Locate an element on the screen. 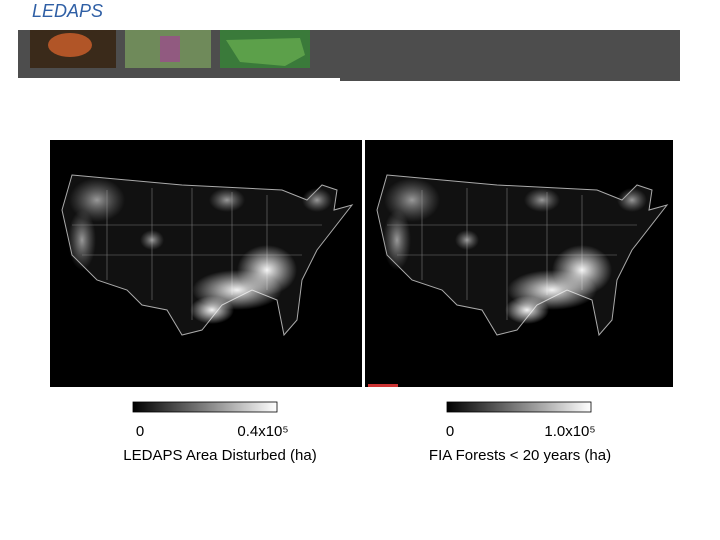 Image resolution: width=720 pixels, height=540 pixels. scale-max: 1.0x10⁵ is located at coordinates (569, 431).